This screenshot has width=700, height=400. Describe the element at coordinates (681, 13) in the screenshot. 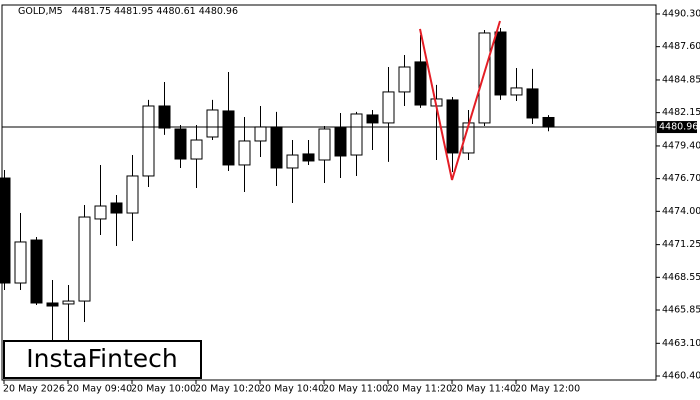

I see `y-tick-label: 4490.30` at that location.